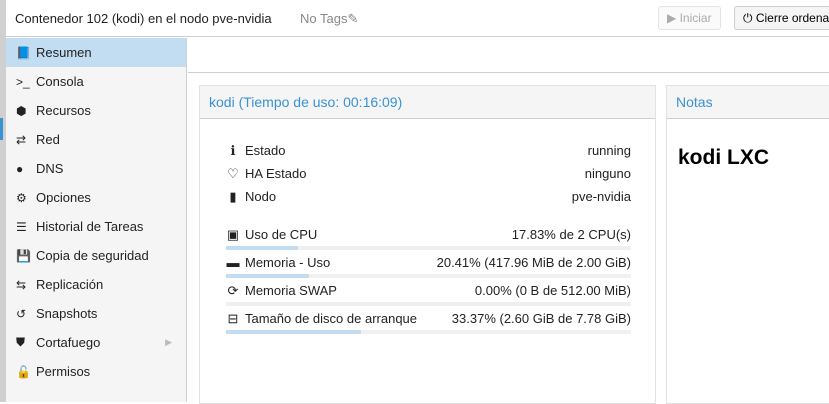  Describe the element at coordinates (353, 18) in the screenshot. I see `pencil-icon: ✎` at that location.